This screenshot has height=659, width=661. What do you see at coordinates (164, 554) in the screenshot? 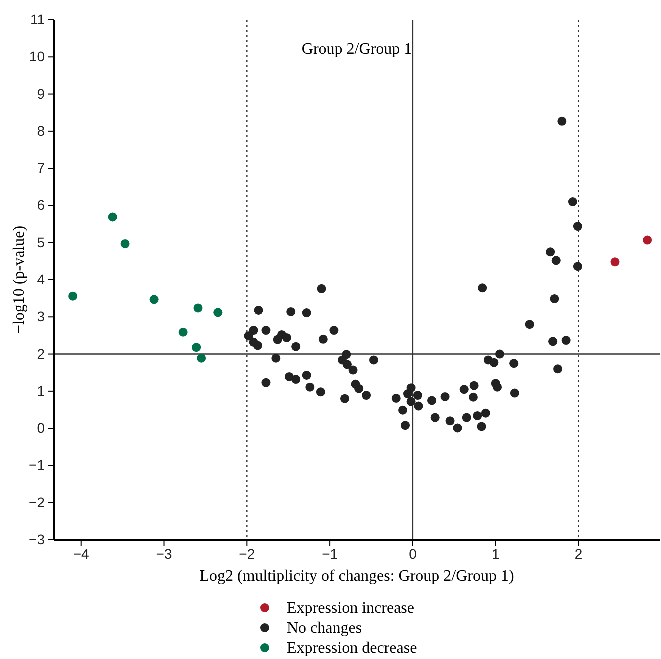
I see `x-tick-label: −3` at bounding box center [164, 554].